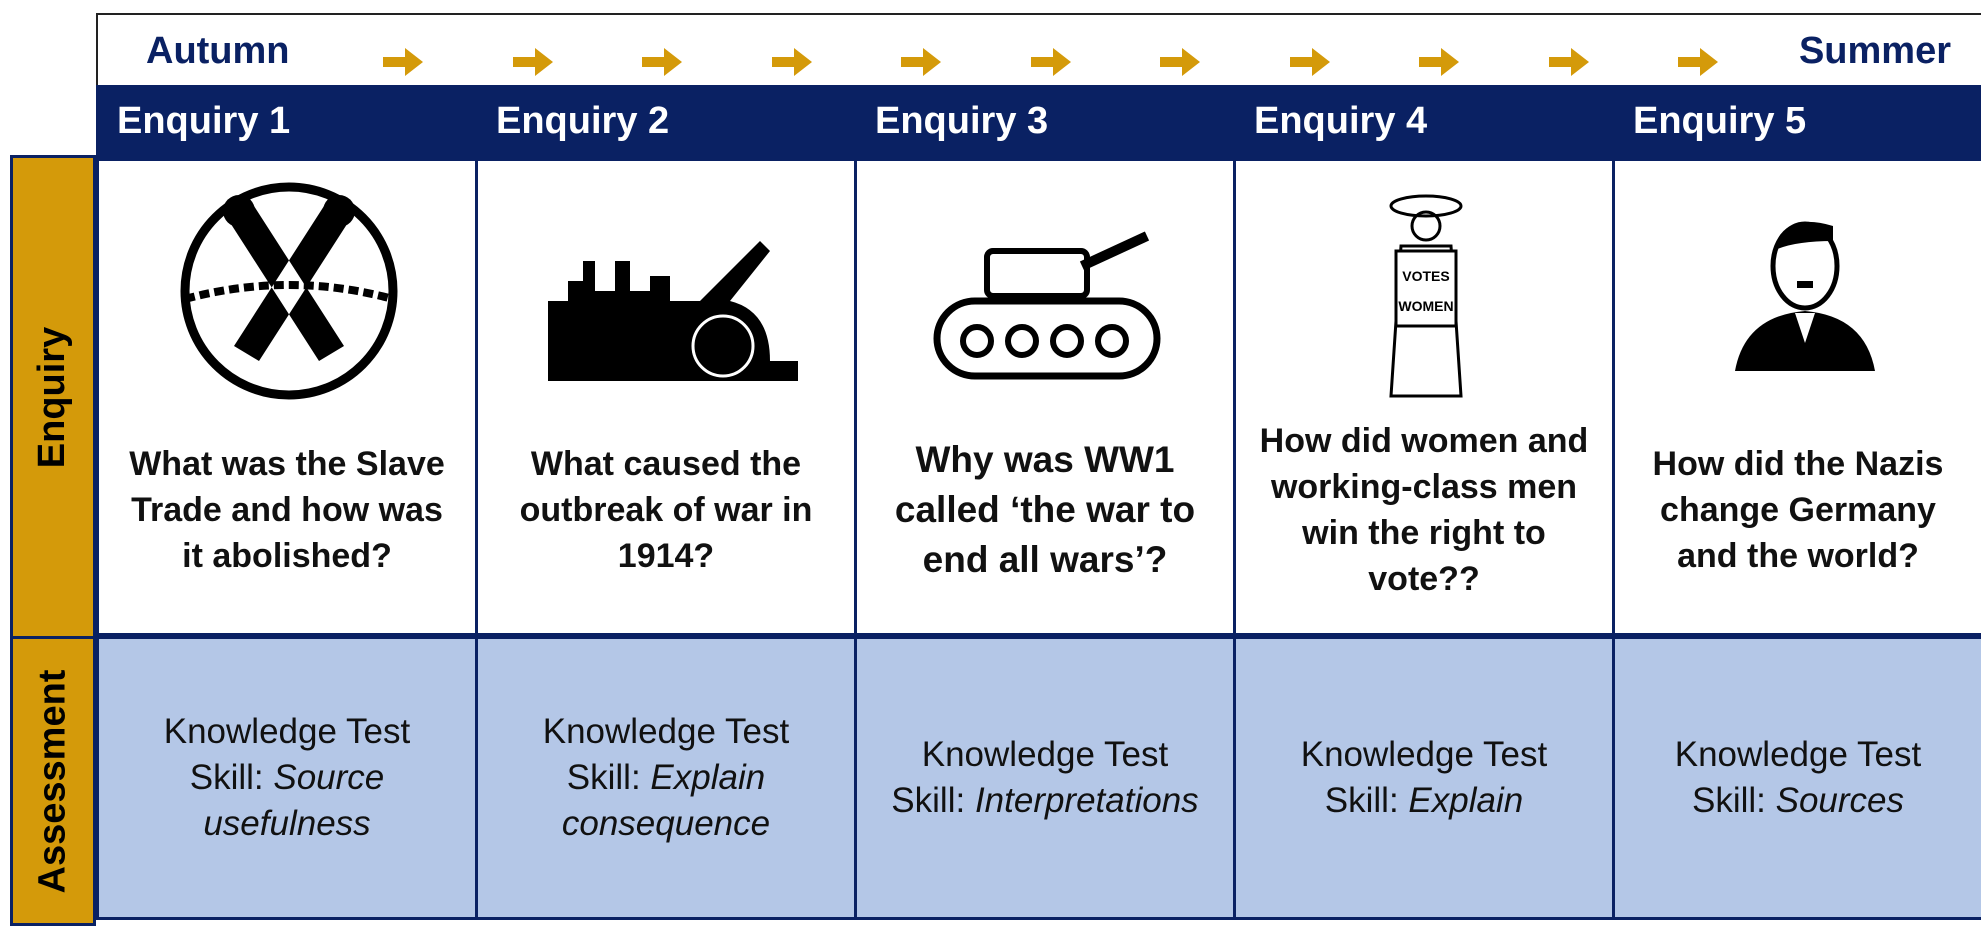 This screenshot has width=1981, height=926. What do you see at coordinates (1874, 51) in the screenshot?
I see `term-end: Summer` at bounding box center [1874, 51].